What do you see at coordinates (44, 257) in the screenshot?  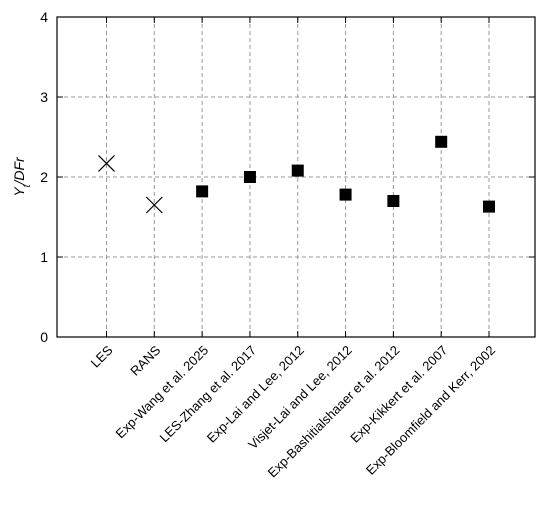 I see `y-tick-label: 1` at bounding box center [44, 257].